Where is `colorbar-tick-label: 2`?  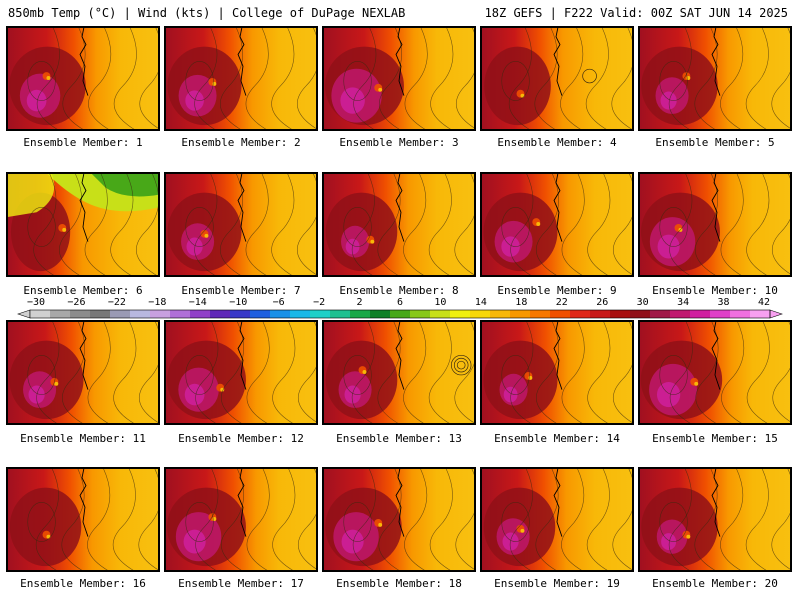
colorbar-tick-label: 2 is located at coordinates (359, 302).